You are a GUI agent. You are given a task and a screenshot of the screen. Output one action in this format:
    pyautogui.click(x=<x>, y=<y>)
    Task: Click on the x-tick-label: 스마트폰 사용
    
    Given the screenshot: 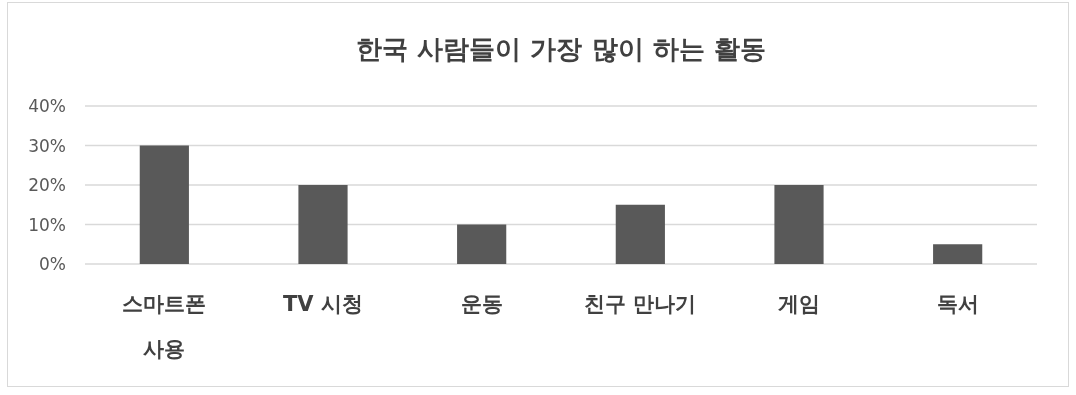 What is the action you would take?
    pyautogui.click(x=164, y=326)
    